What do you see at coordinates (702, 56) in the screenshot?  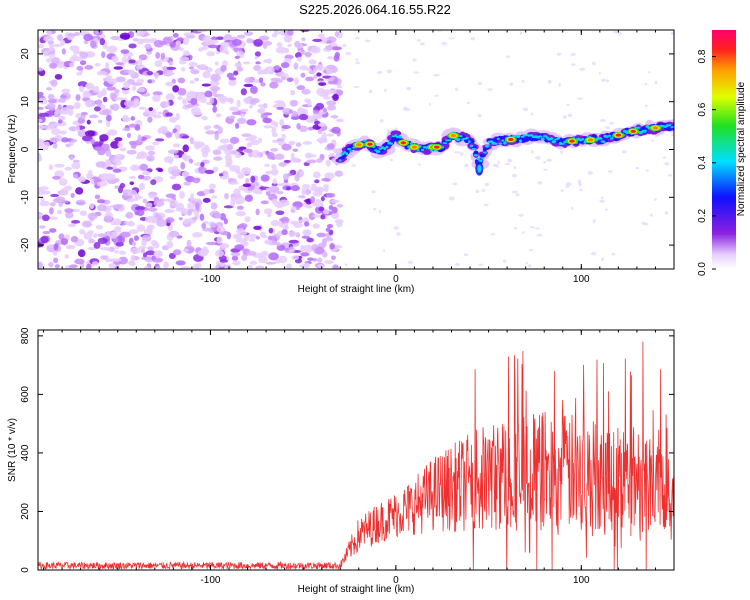 I see `colorbar-tick-label: 0.8` at bounding box center [702, 56].